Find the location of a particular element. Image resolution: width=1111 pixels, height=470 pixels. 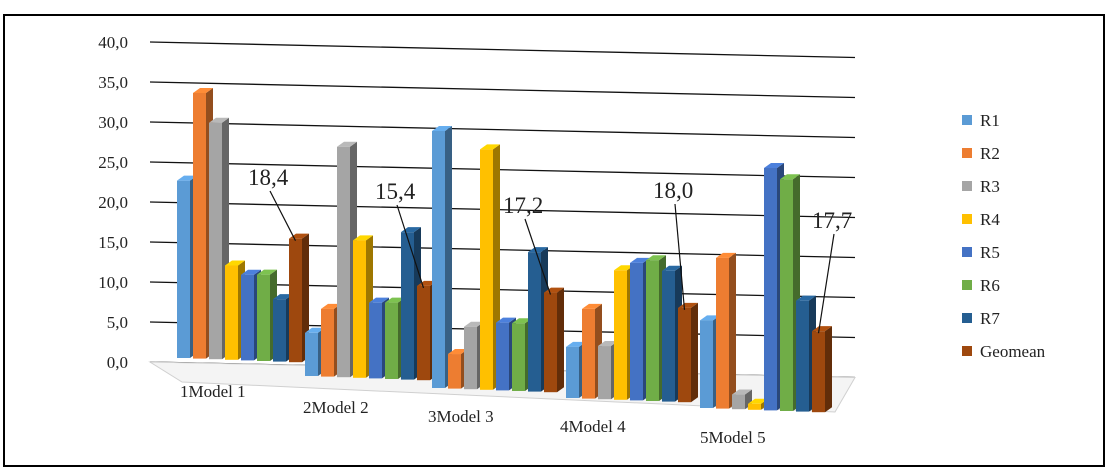

y-tick-label: 5,0 is located at coordinates (117, 322).